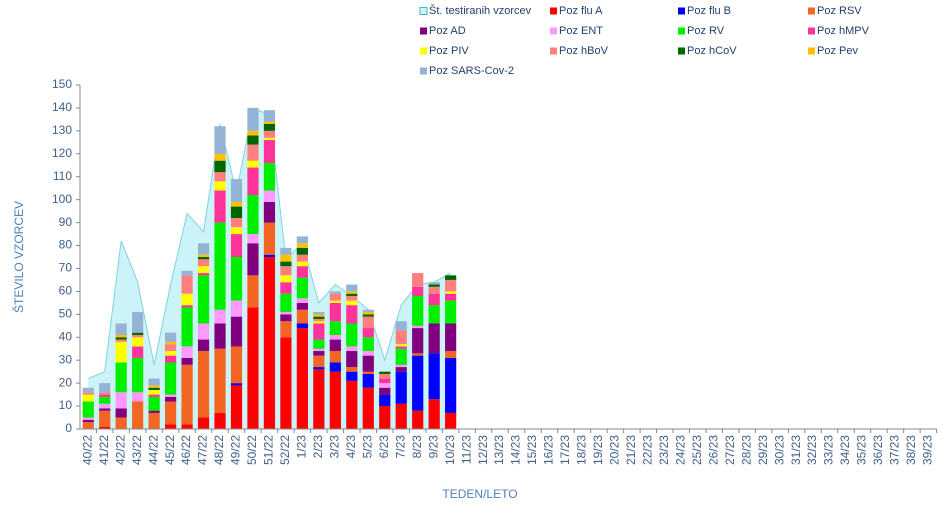  What do you see at coordinates (186, 450) in the screenshot?
I see `x-tick-label: 46/22` at bounding box center [186, 450].